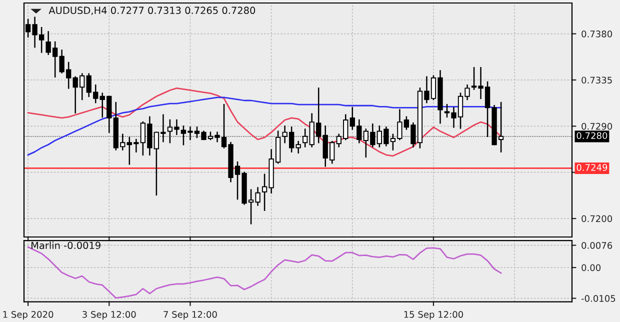  I want to click on y-tick-label: 0.7335, so click(597, 80).